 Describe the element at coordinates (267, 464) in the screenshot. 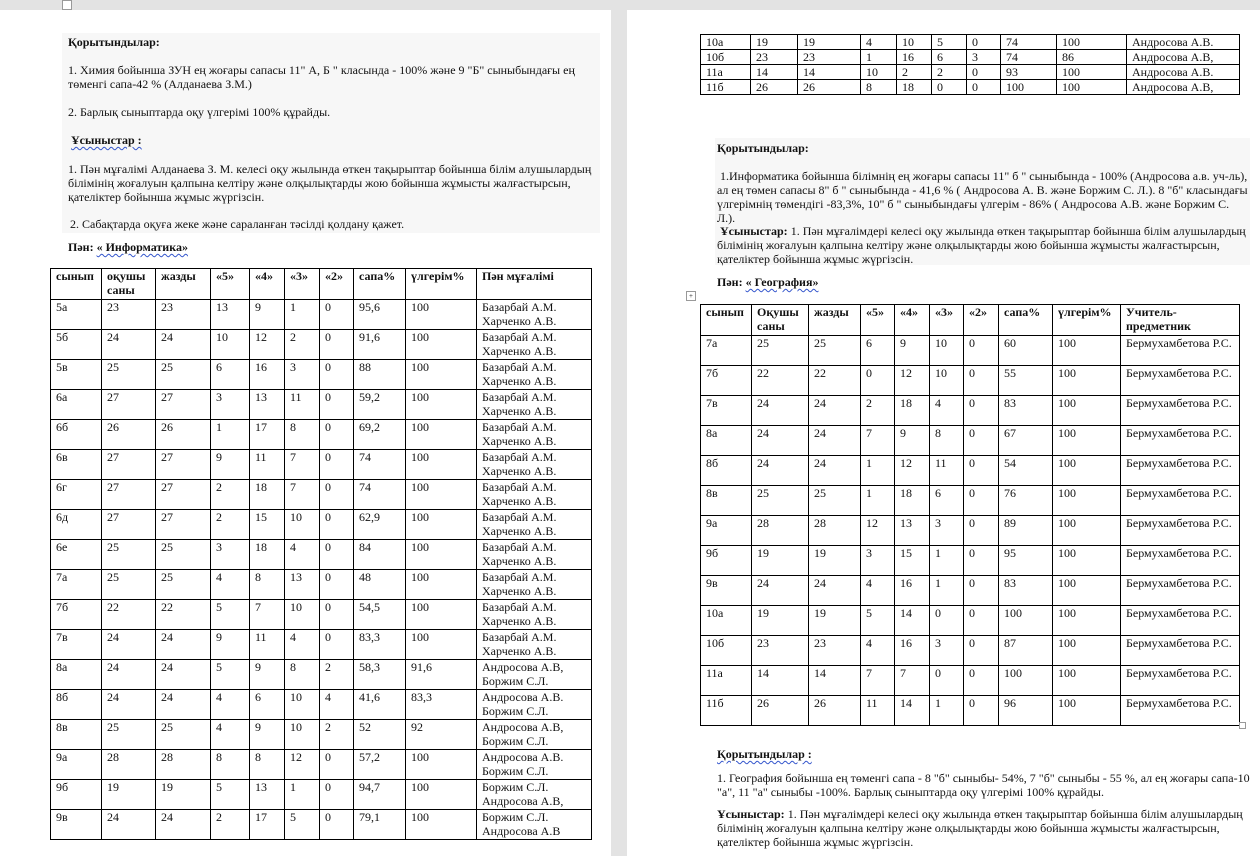

I see `value-cell: 11` at that location.